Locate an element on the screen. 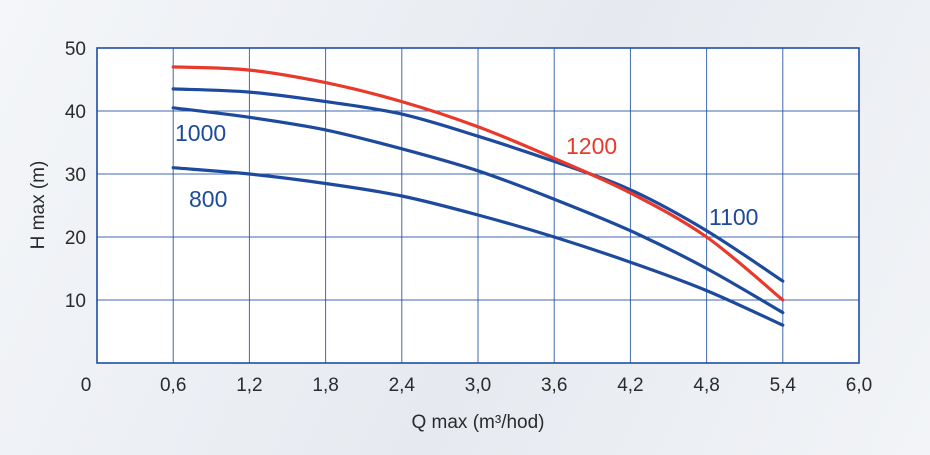 Image resolution: width=930 pixels, height=455 pixels. x-axis-title: Q max (m³/hod) is located at coordinates (477, 422).